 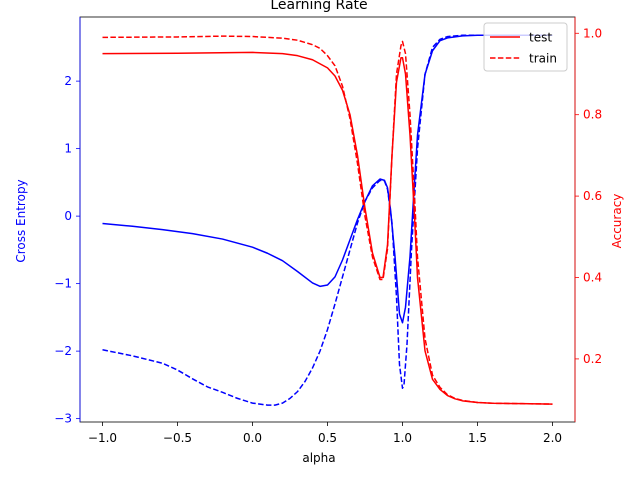 What do you see at coordinates (540, 38) in the screenshot?
I see `legend-test-label: test` at bounding box center [540, 38].